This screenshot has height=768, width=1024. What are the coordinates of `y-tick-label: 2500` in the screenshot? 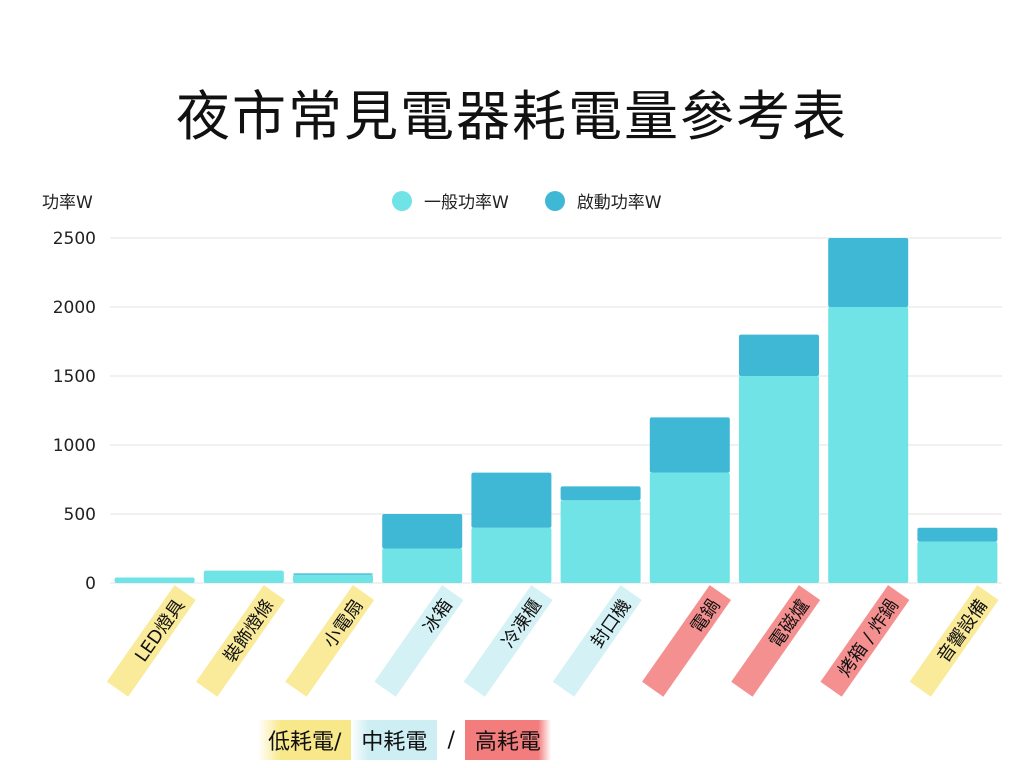 It's located at (74, 239).